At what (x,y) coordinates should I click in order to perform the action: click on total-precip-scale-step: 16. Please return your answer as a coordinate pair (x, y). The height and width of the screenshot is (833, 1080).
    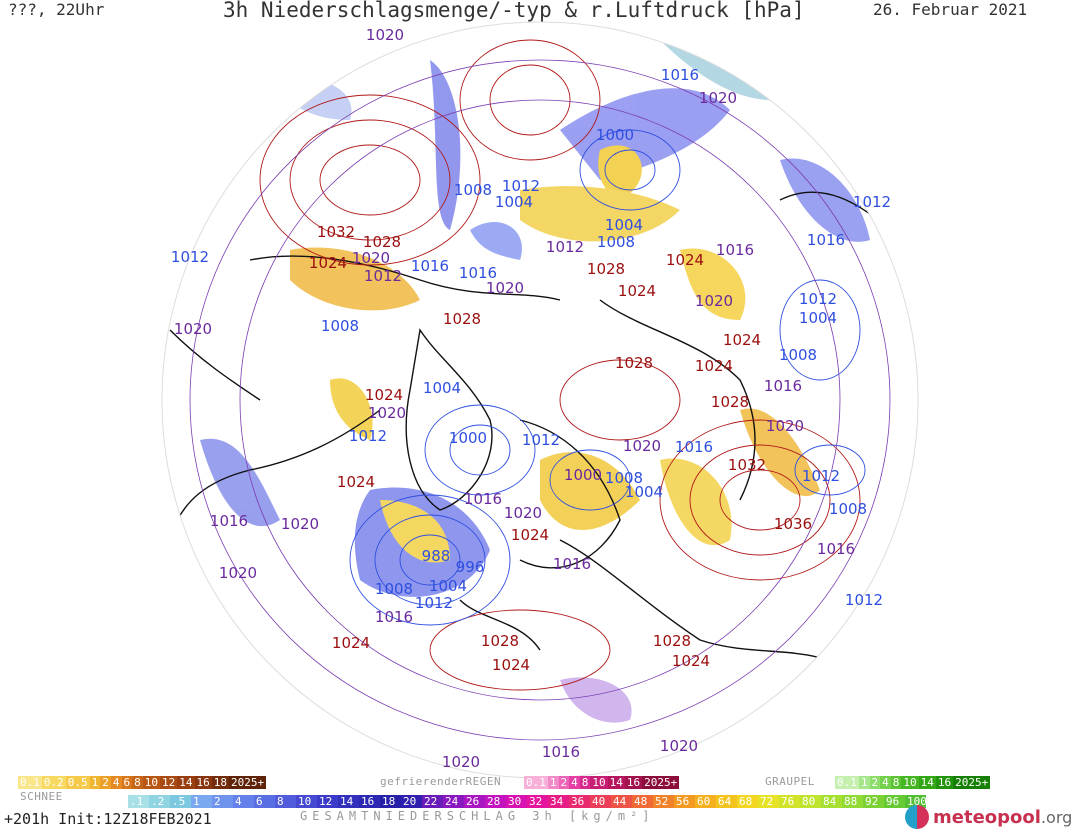
    Looking at the image, I should click on (369, 801).